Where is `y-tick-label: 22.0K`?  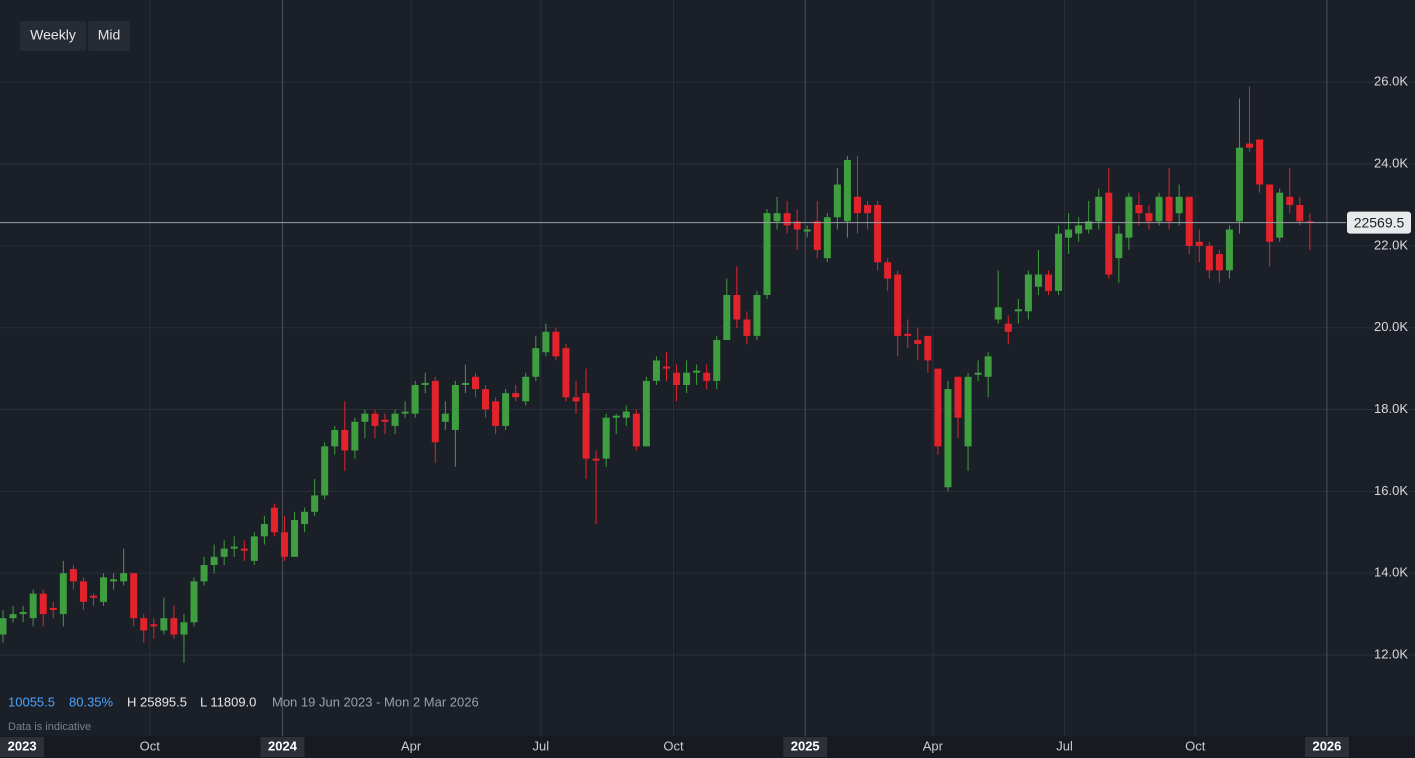 y-tick-label: 22.0K is located at coordinates (1391, 244).